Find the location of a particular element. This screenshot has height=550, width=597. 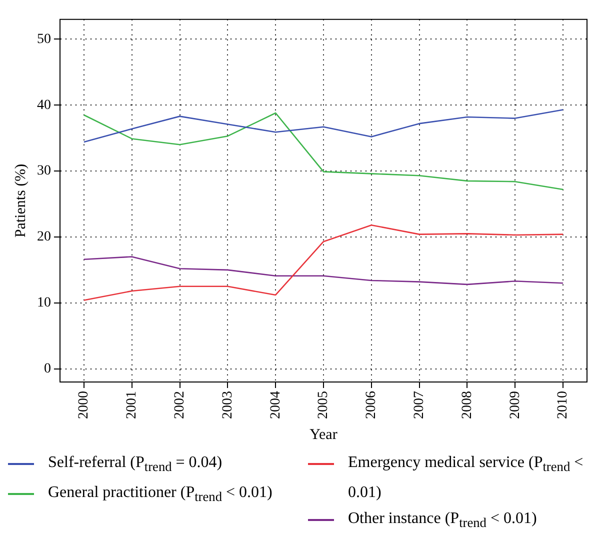

y-tick-label: 30 is located at coordinates (44, 171).